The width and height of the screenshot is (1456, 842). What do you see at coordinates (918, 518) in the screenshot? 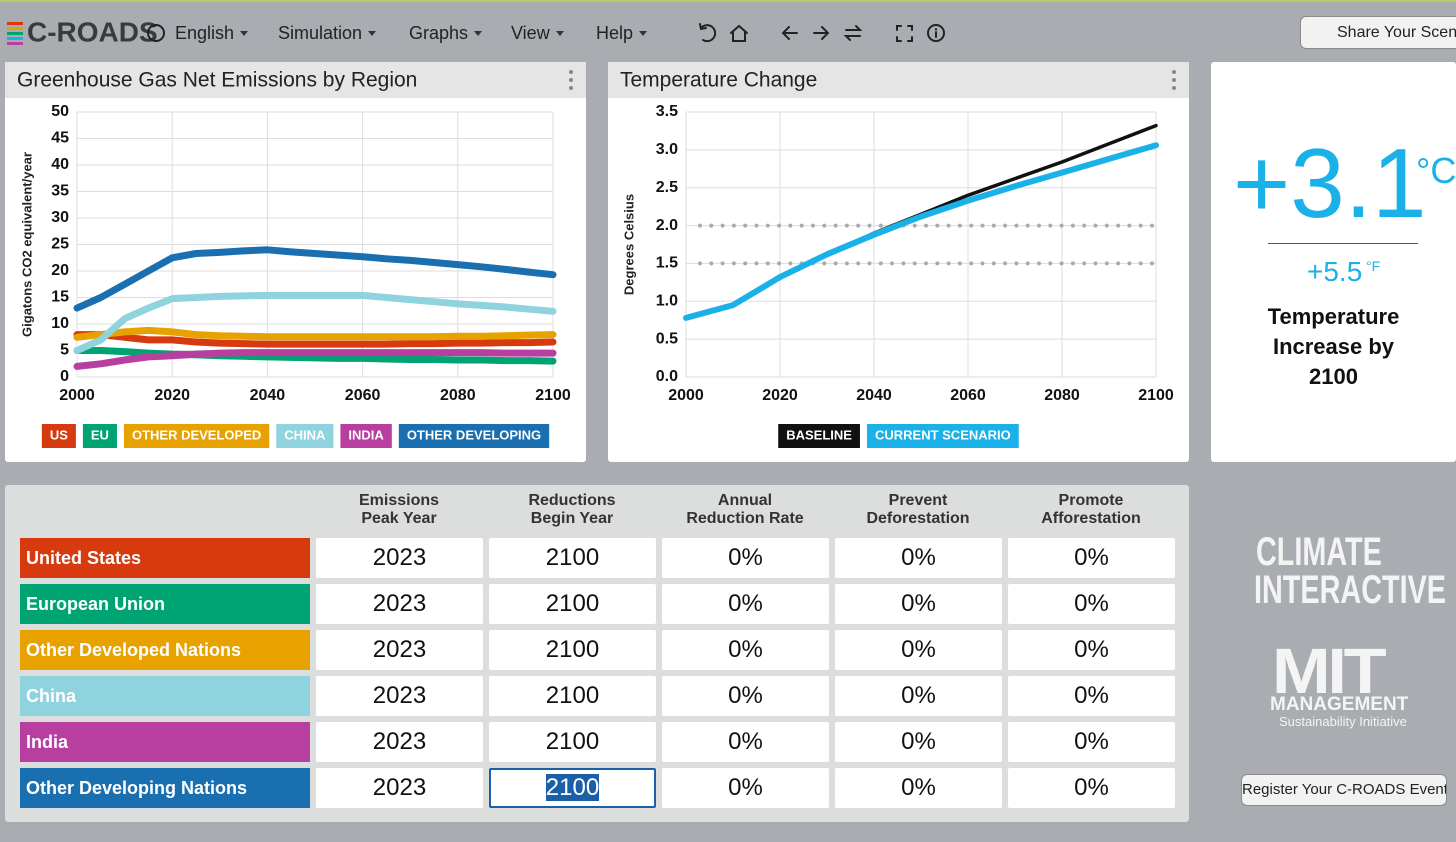
I see `column-header-line: Deforestation` at bounding box center [918, 518].